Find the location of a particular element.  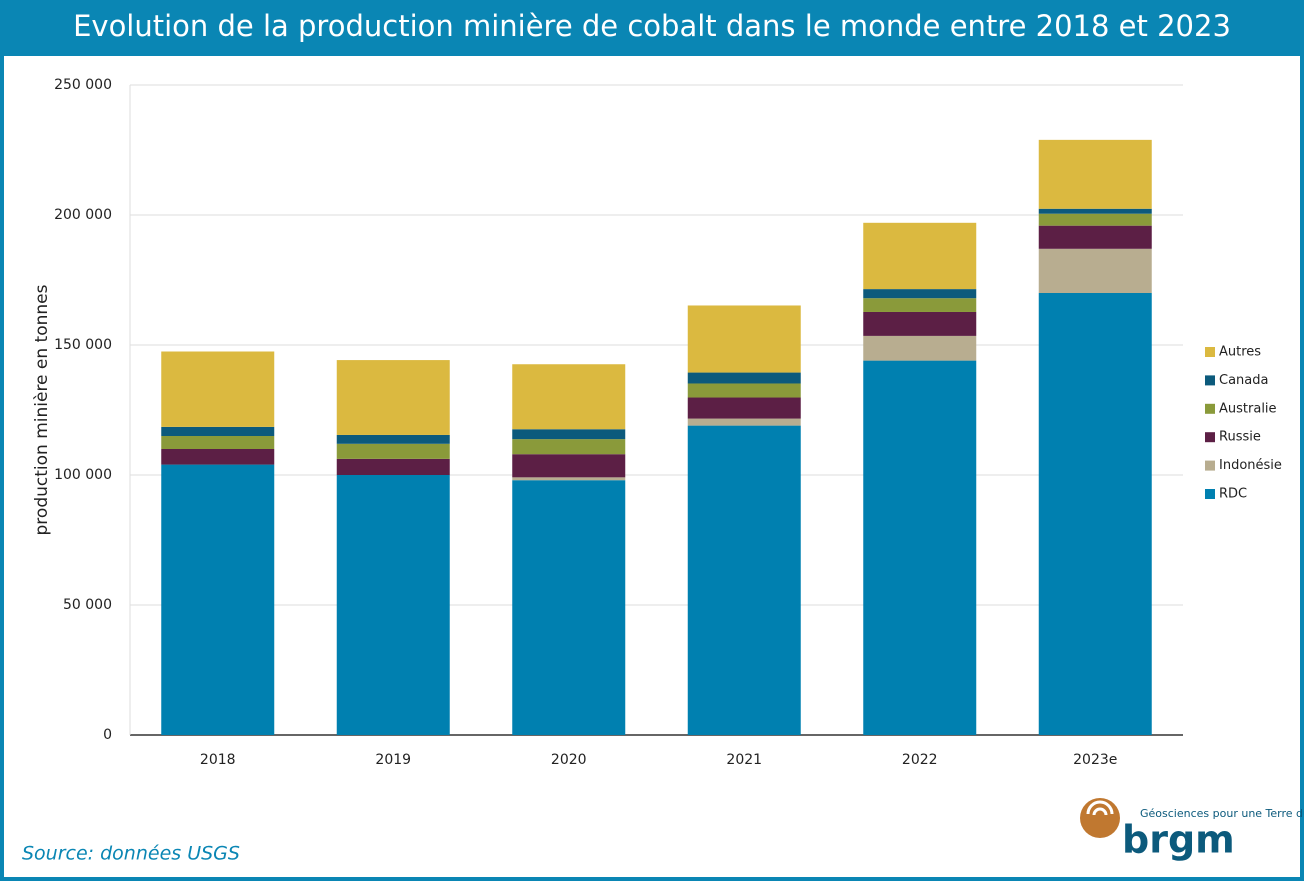

y-tick-label: 50 000 is located at coordinates (87, 605).